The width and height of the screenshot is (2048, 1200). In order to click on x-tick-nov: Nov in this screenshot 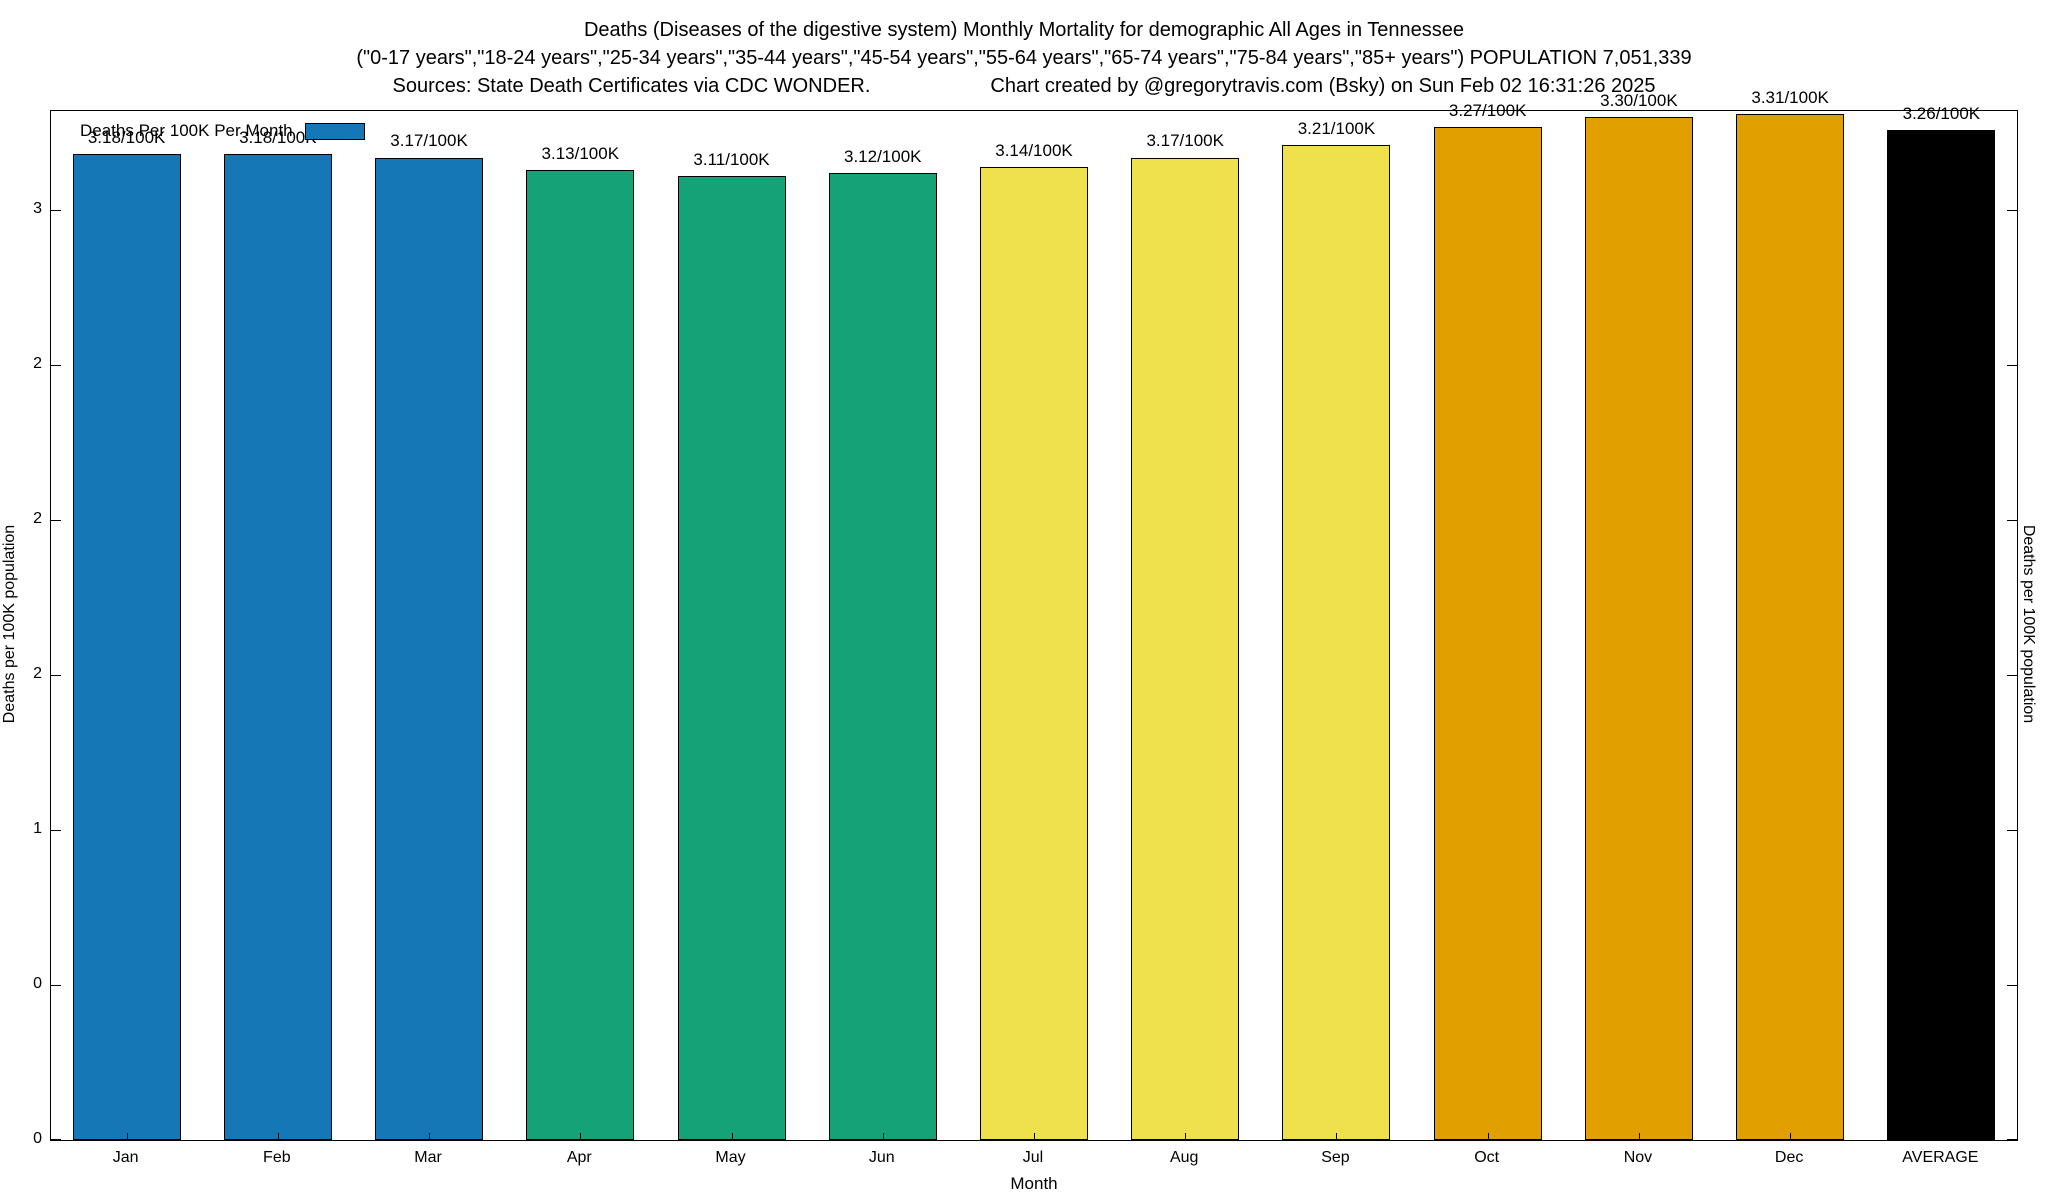, I will do `click(1638, 1157)`.